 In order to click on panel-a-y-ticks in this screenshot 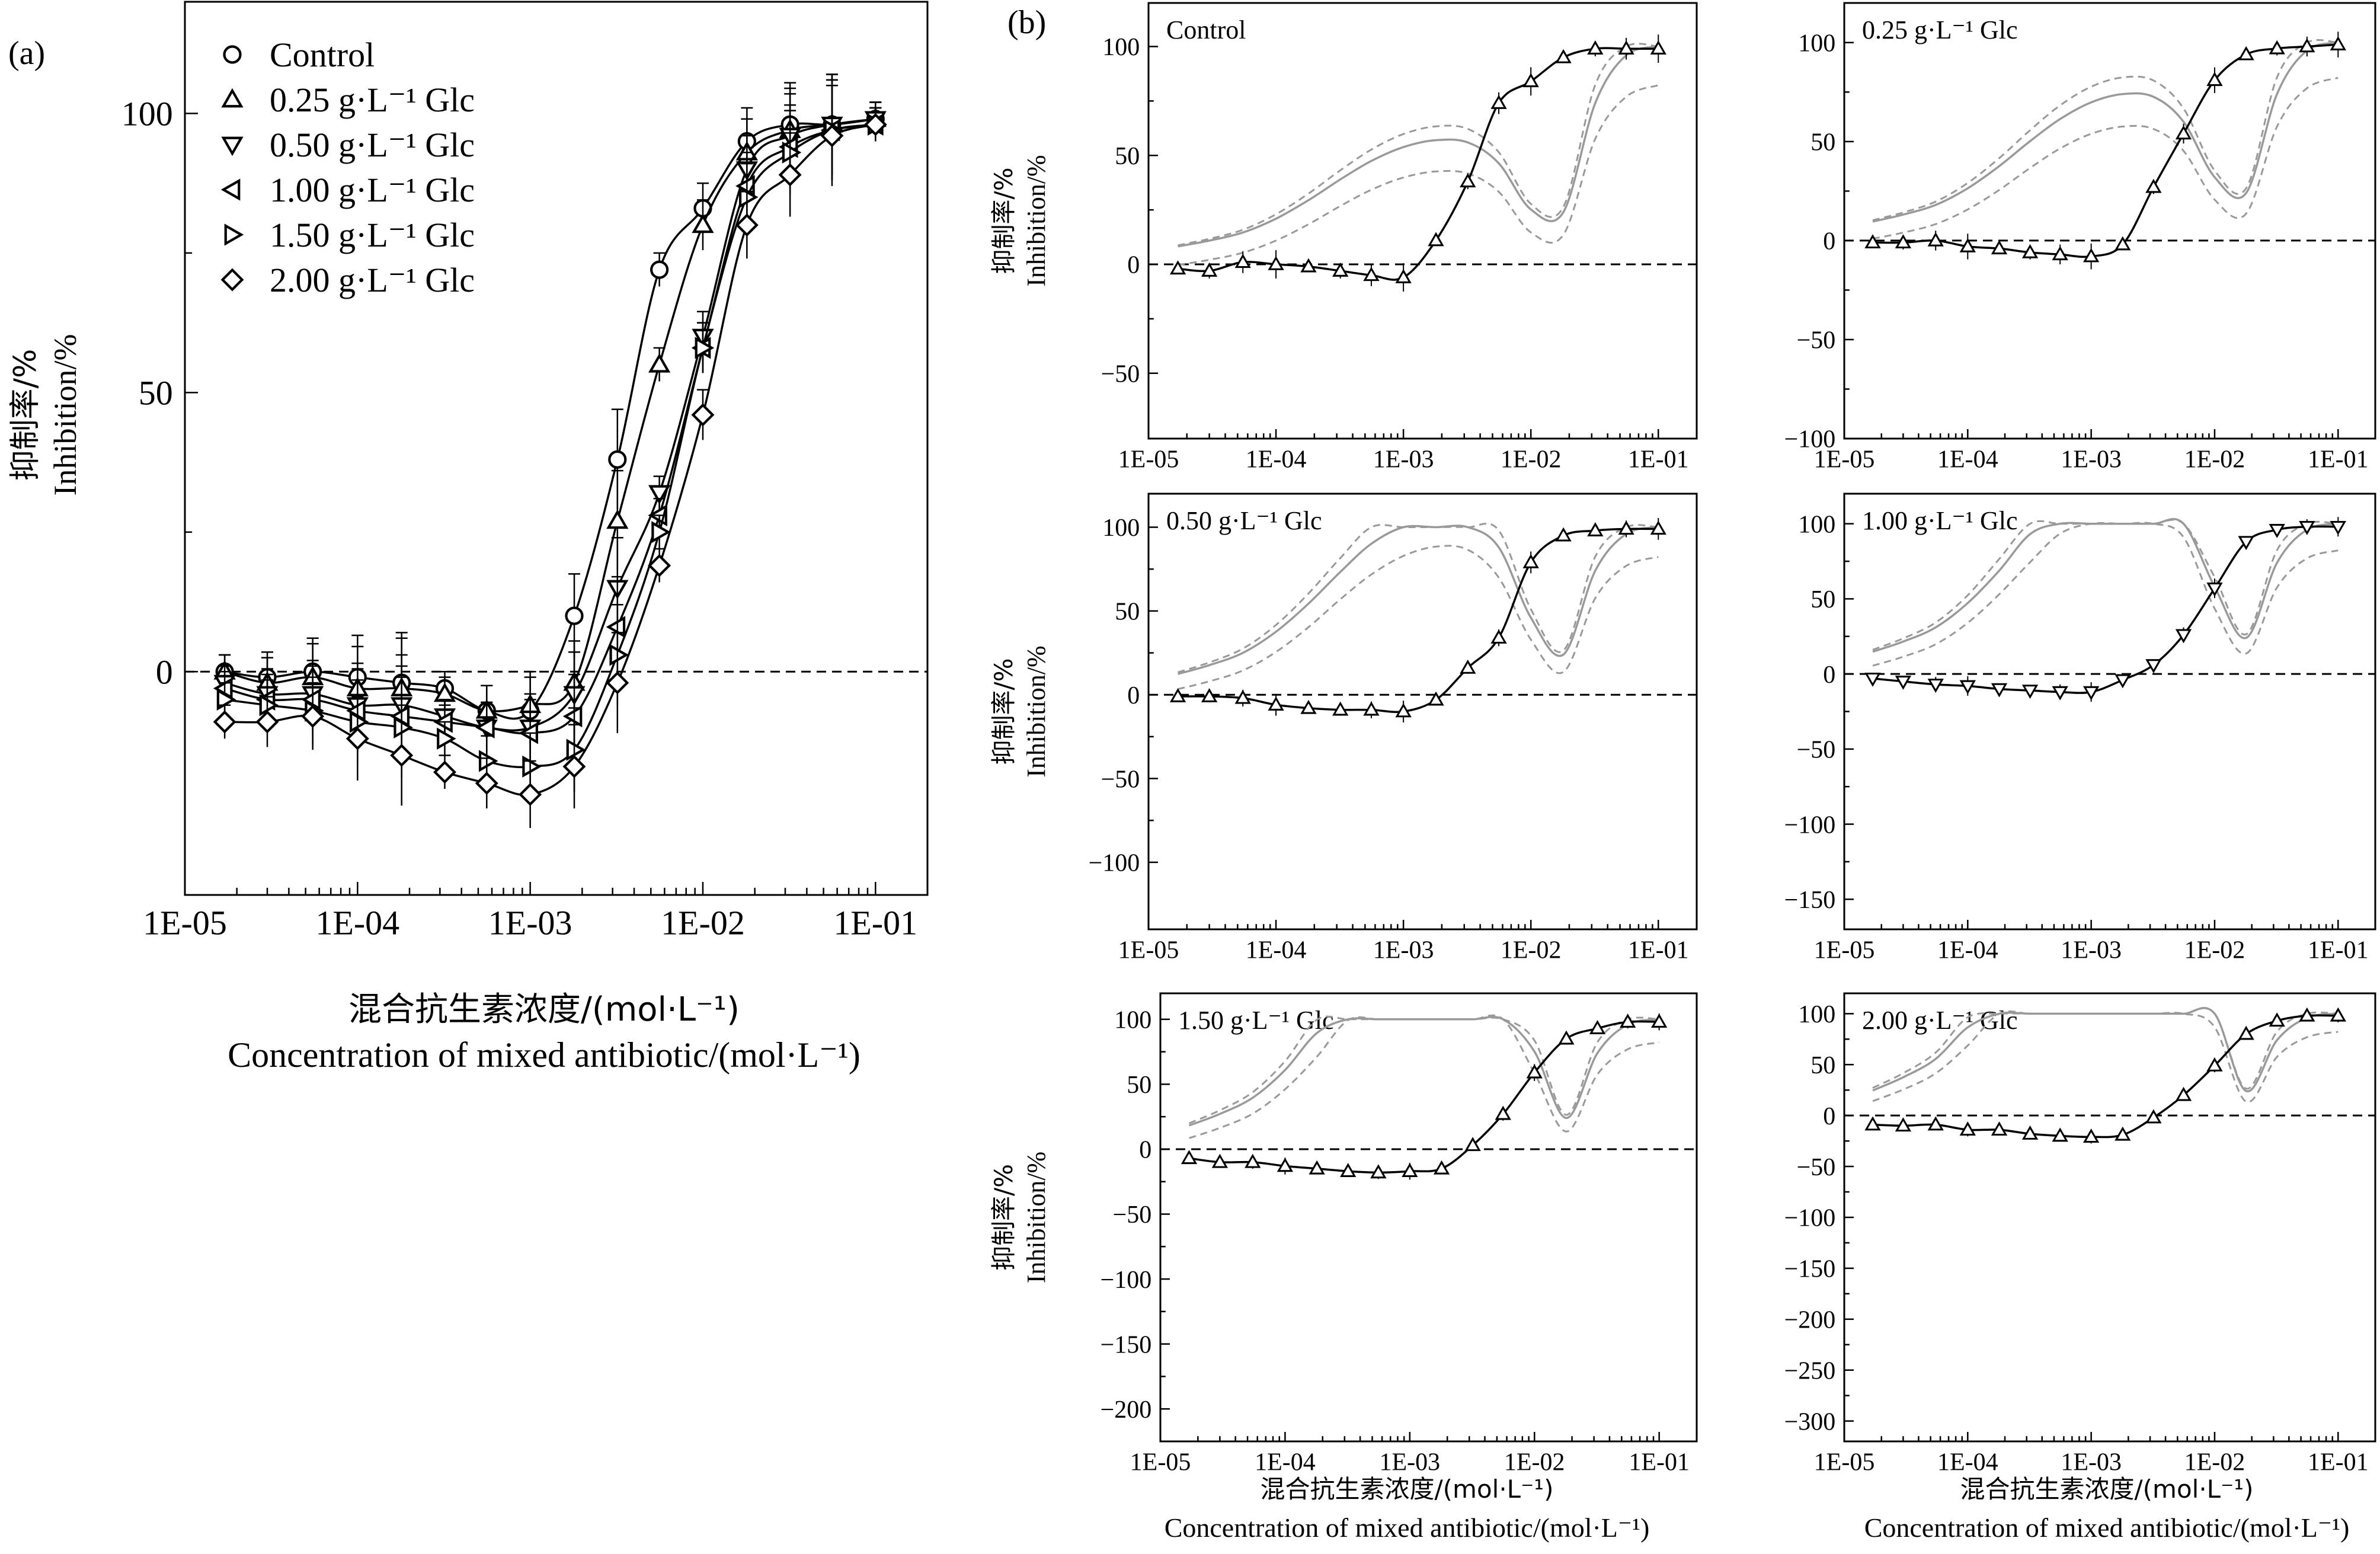, I will do `click(191, 393)`.